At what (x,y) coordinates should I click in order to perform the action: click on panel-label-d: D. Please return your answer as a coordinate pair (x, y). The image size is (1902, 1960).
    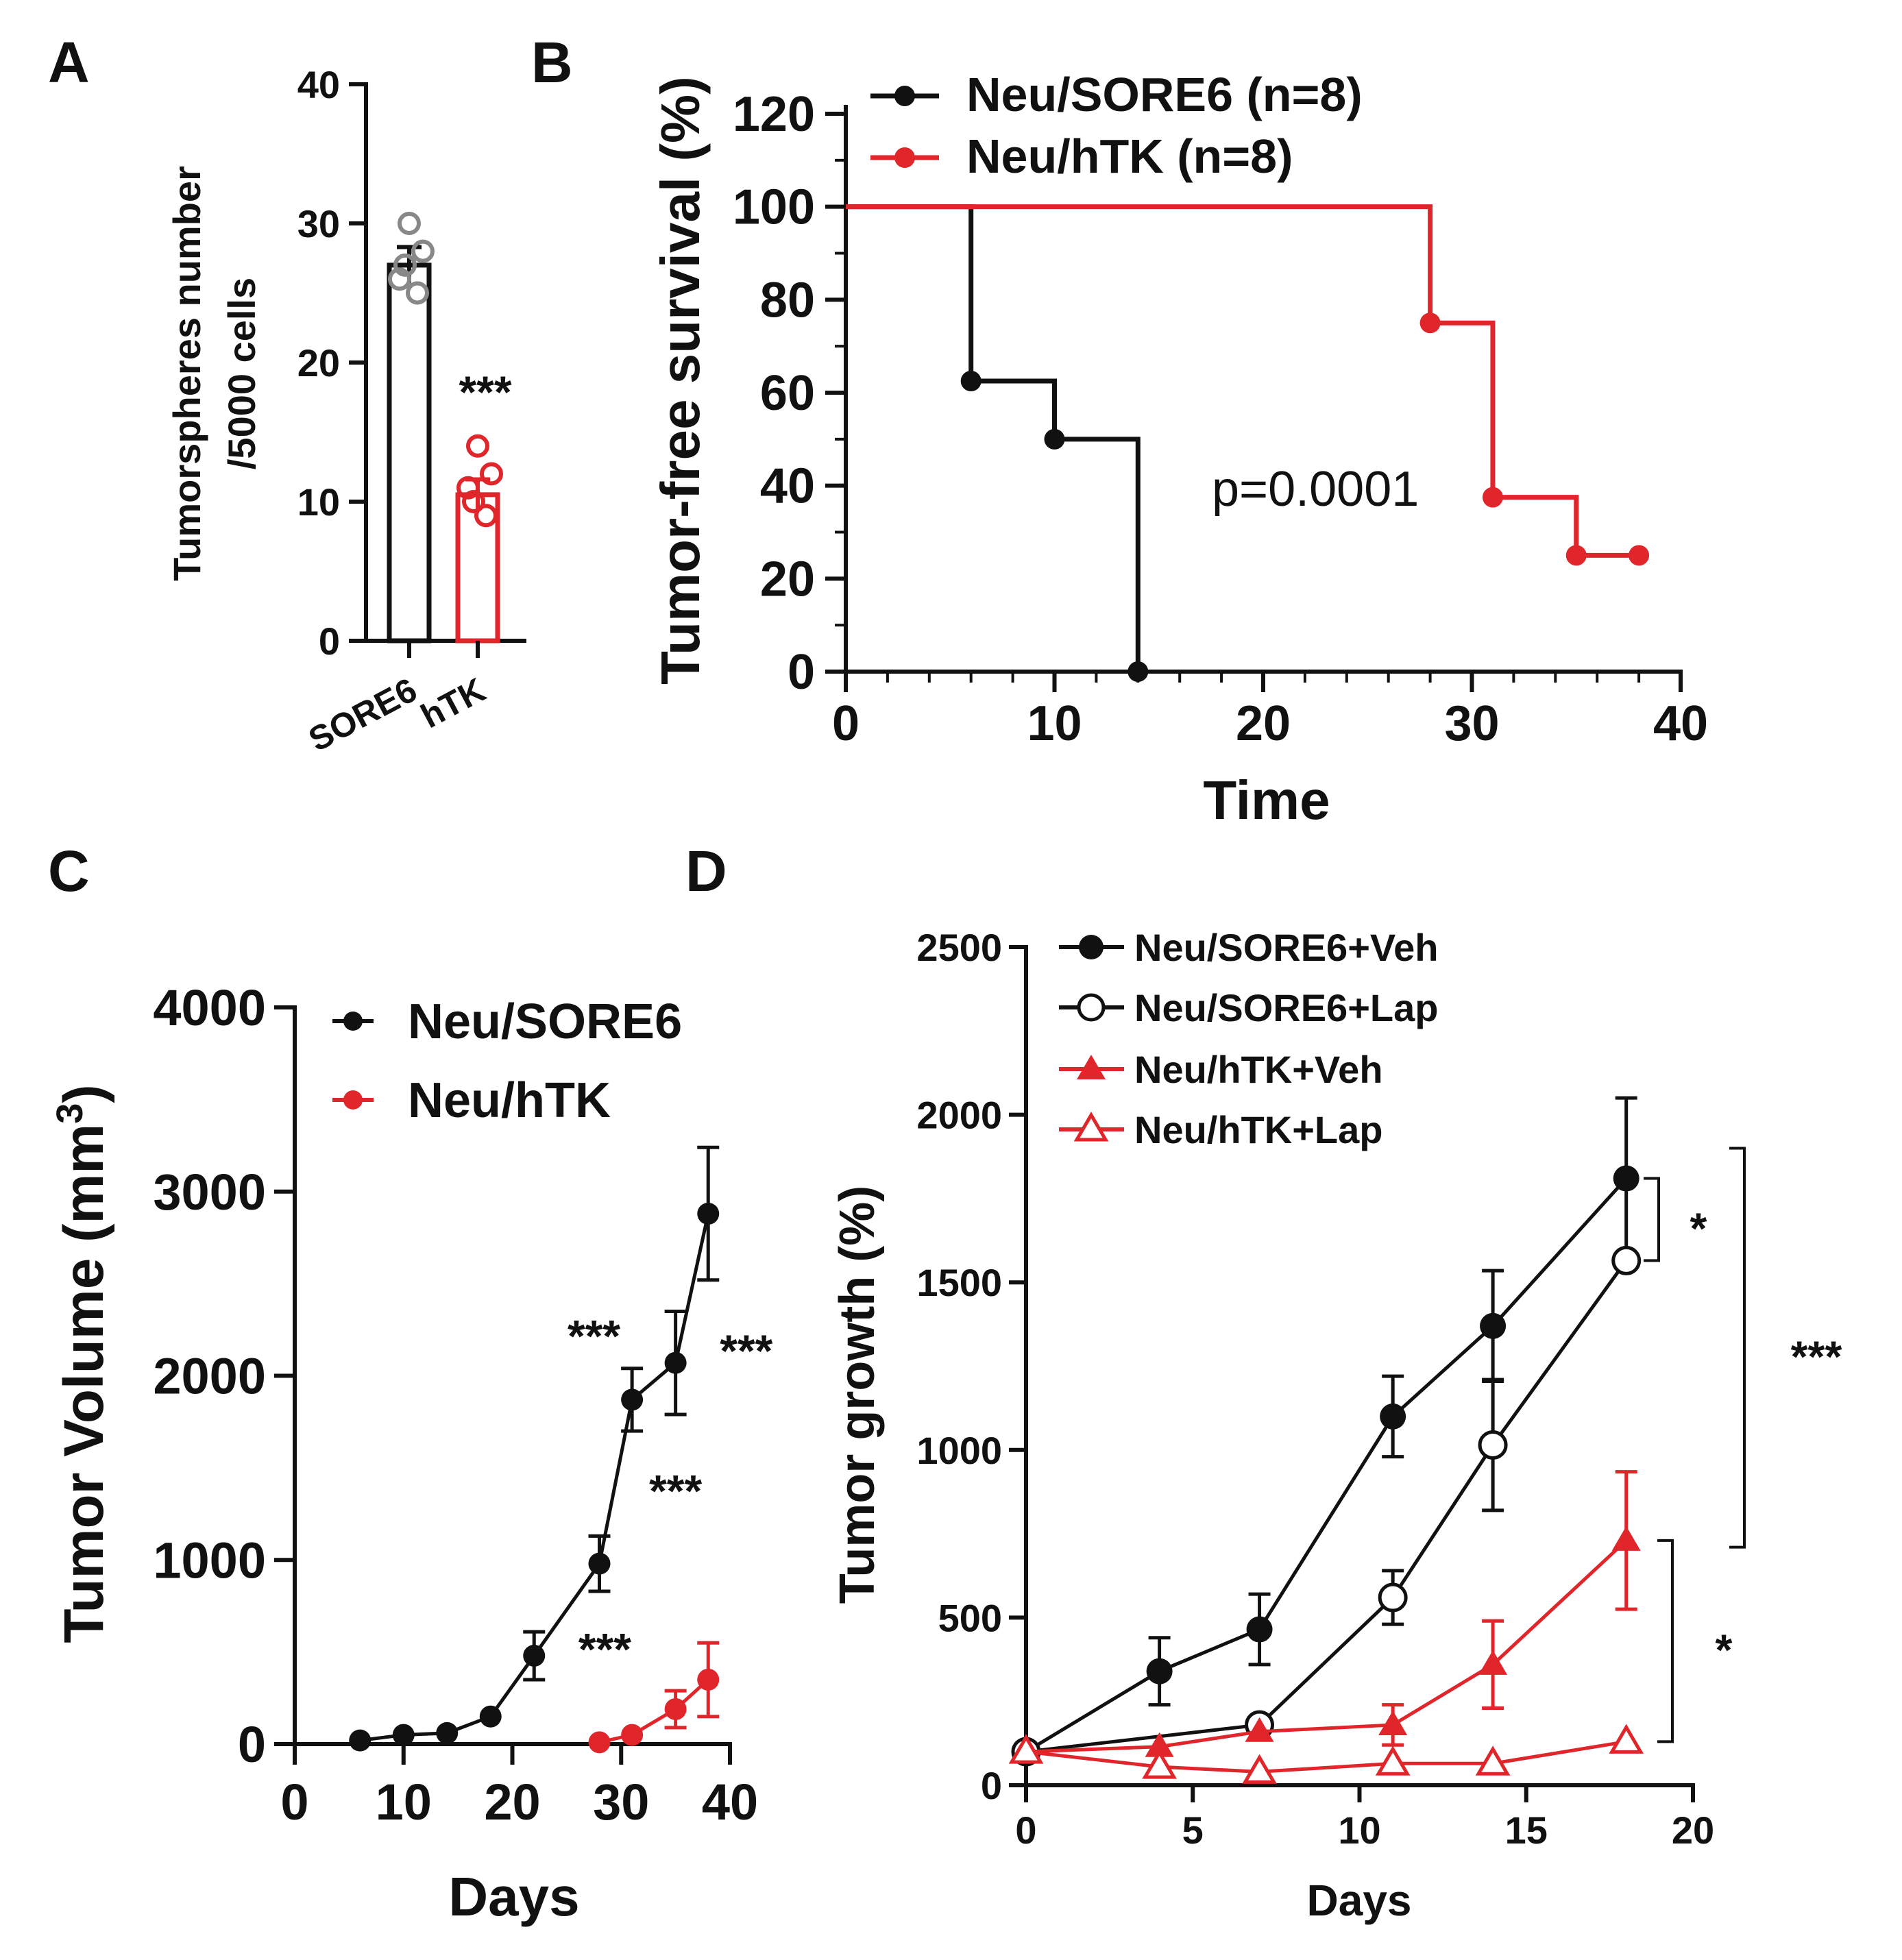
    Looking at the image, I should click on (706, 871).